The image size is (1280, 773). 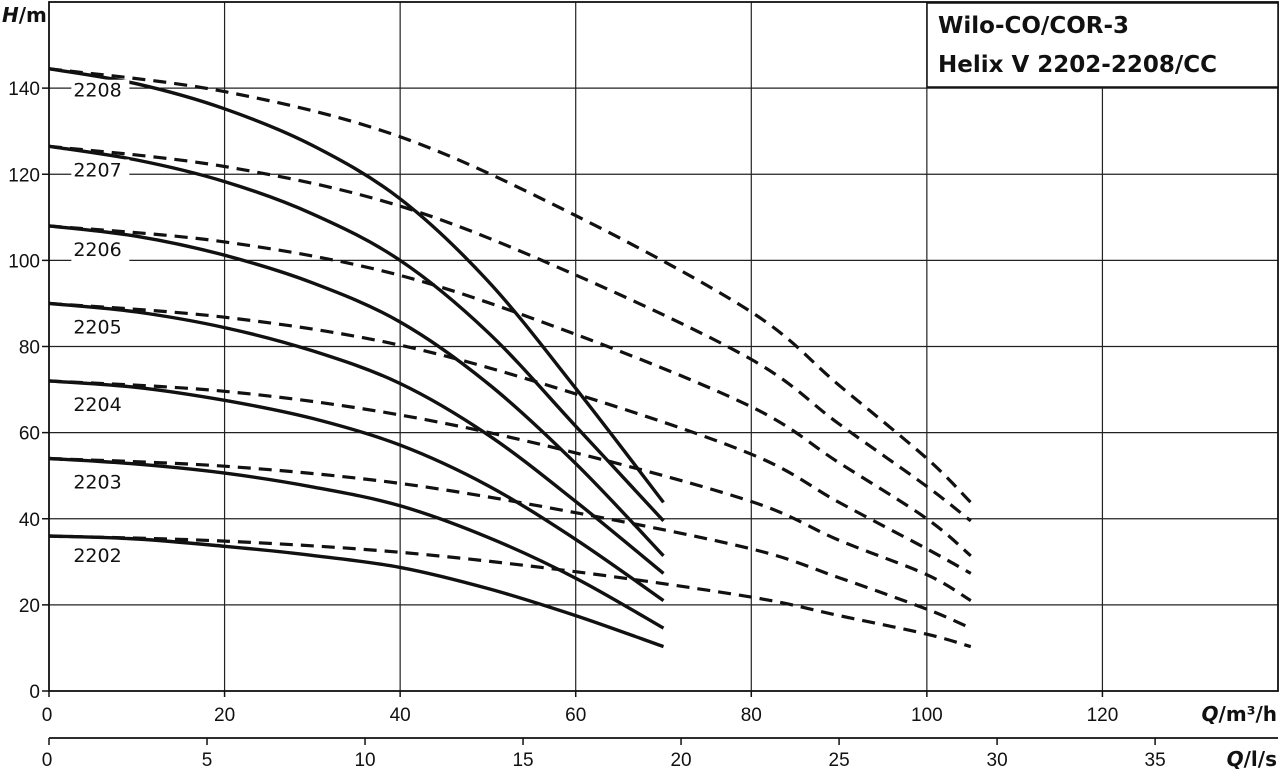 What do you see at coordinates (24, 261) in the screenshot?
I see `y-tick-label: 100` at bounding box center [24, 261].